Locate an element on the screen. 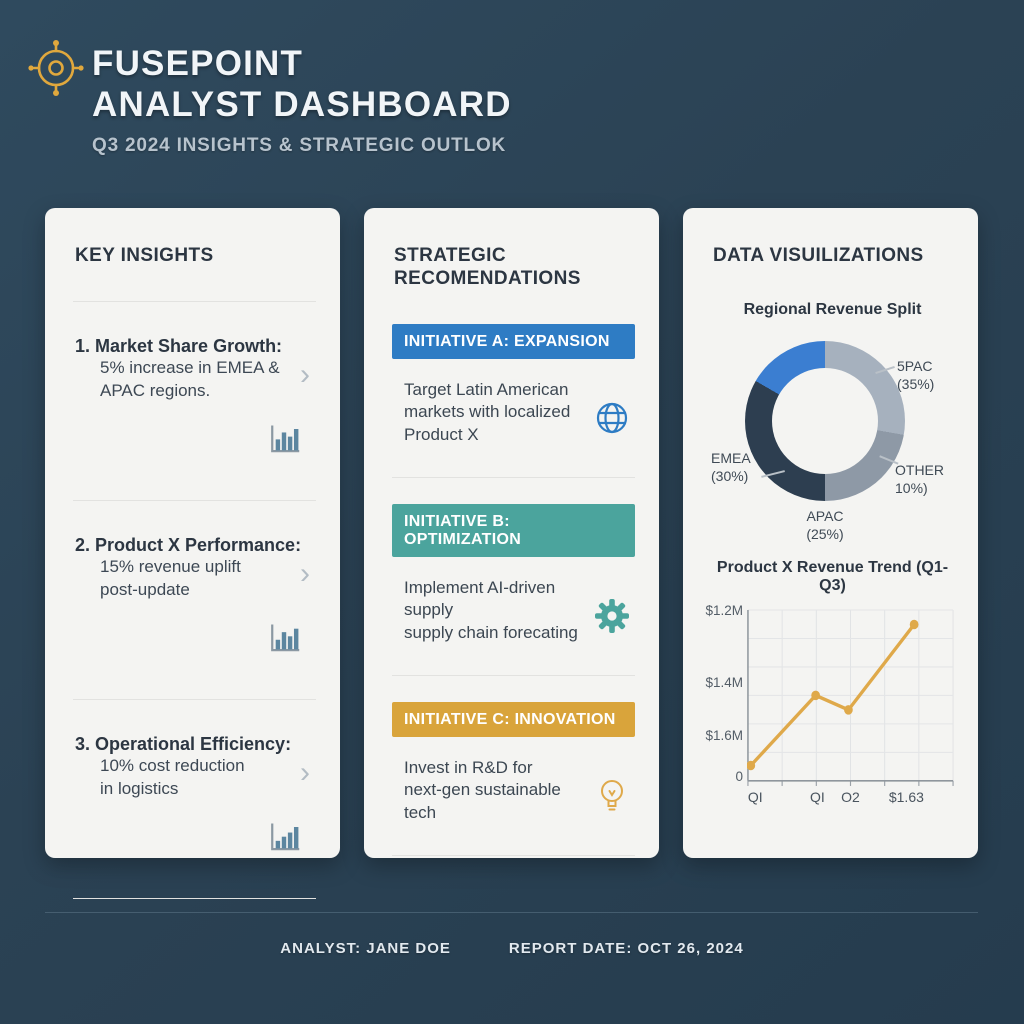  insight-text: 10% cost reduction is located at coordinates (172, 766).